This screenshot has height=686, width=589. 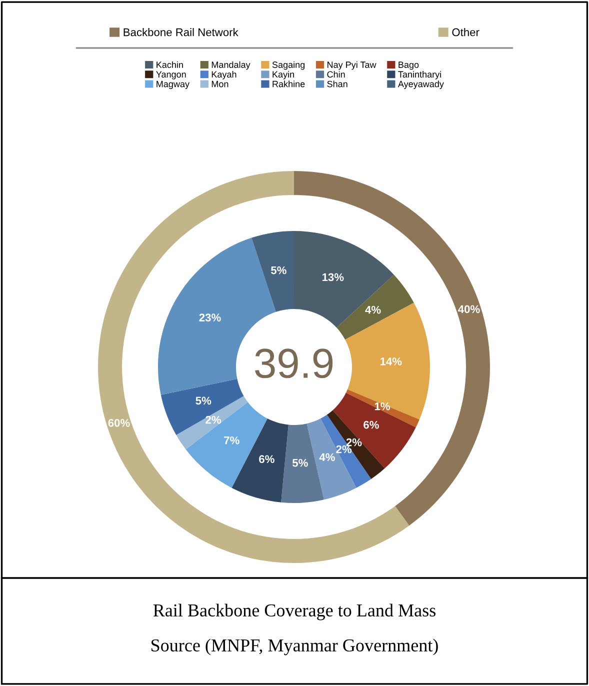 What do you see at coordinates (181, 32) in the screenshot?
I see `legend-label: Backbone Rail Network` at bounding box center [181, 32].